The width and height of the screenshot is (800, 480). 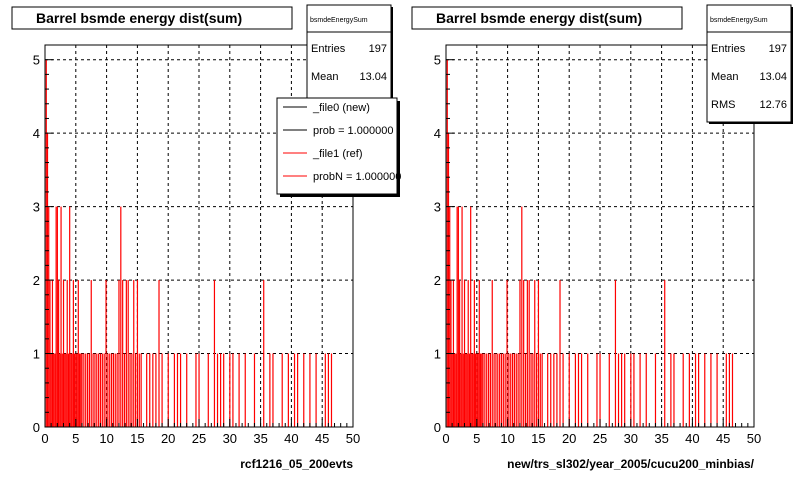 I want to click on x-tick-label: 35, so click(x=260, y=438).